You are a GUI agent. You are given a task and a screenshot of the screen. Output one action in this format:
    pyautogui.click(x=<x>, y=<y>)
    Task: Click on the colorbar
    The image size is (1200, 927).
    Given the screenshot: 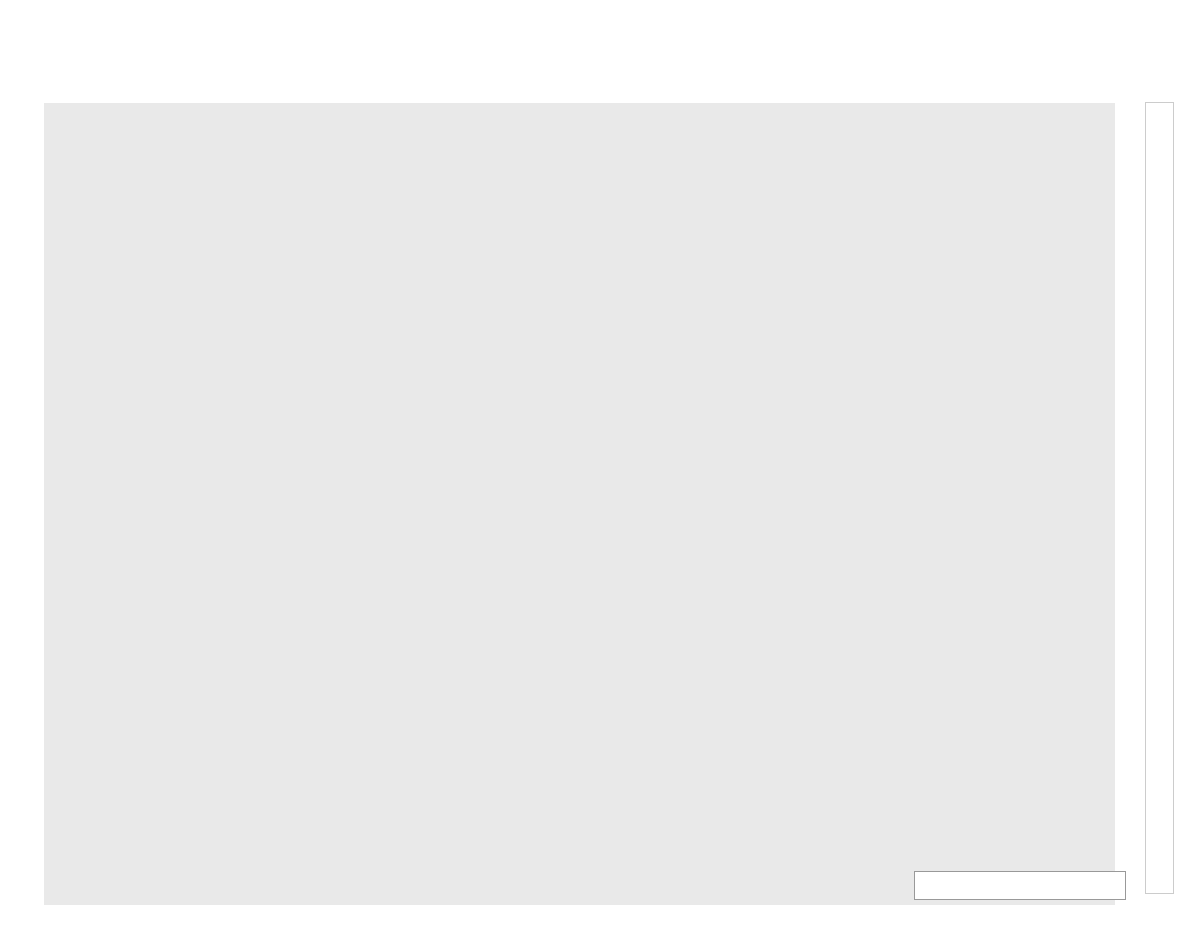 What is the action you would take?
    pyautogui.click(x=1159, y=498)
    